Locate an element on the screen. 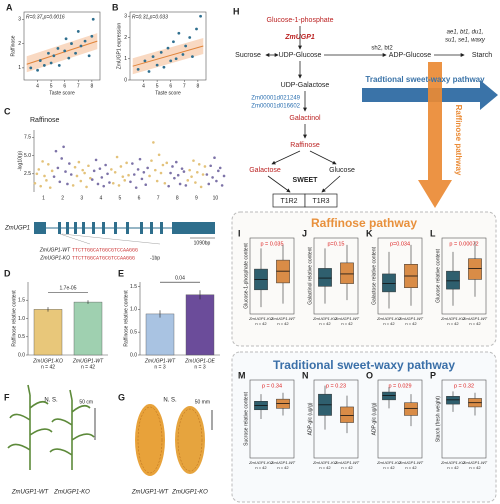 This screenshot has width=500, height=504. y-tick-label: 1.0 is located at coordinates (21, 319).